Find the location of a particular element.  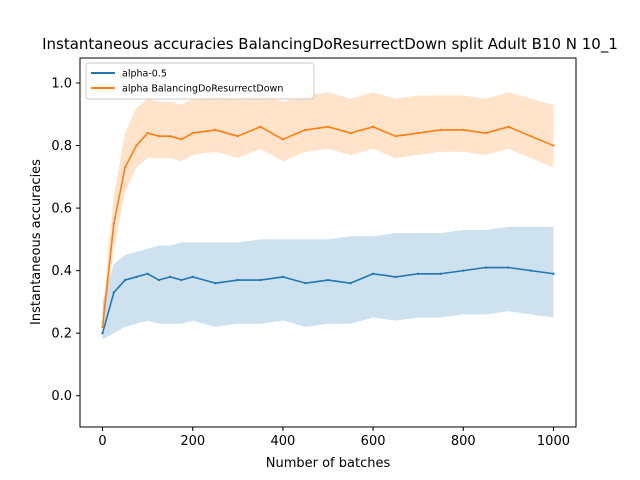

y-tick-label: 0.6 is located at coordinates (61, 209).